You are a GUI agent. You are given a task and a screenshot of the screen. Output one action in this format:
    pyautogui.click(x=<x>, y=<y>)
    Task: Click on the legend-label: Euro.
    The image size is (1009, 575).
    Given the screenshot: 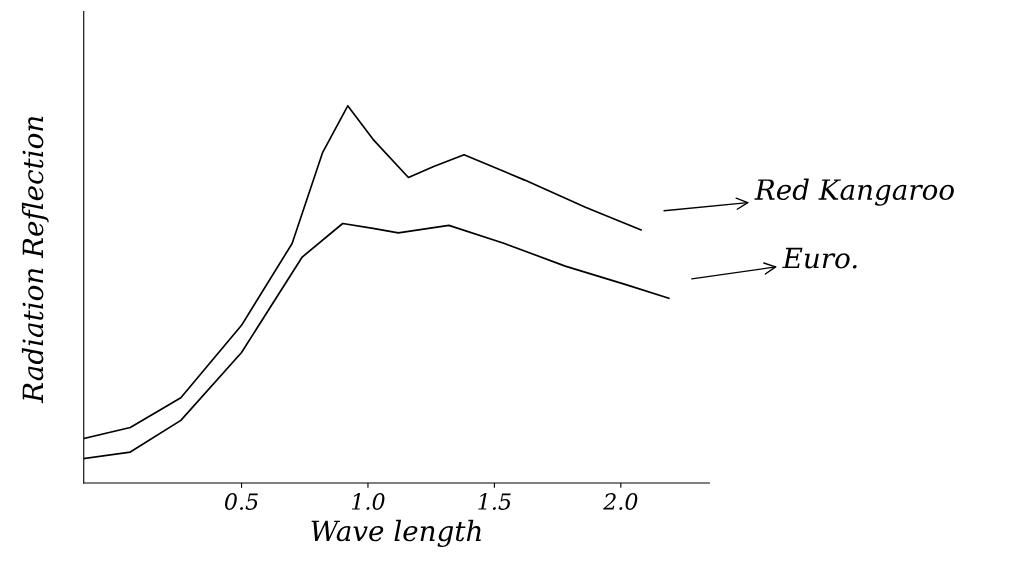 What is the action you would take?
    pyautogui.click(x=819, y=258)
    